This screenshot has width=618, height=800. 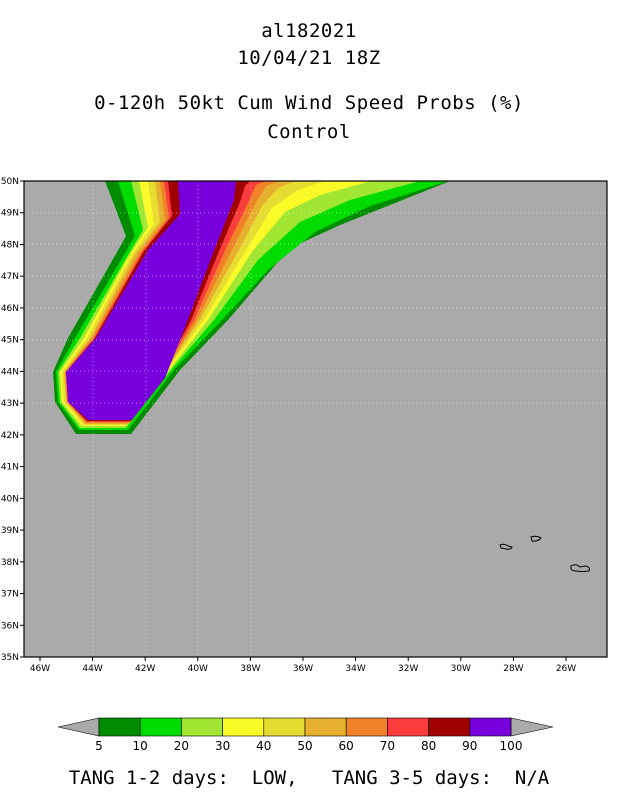 What do you see at coordinates (10, 341) in the screenshot?
I see `lat-label: 45N` at bounding box center [10, 341].